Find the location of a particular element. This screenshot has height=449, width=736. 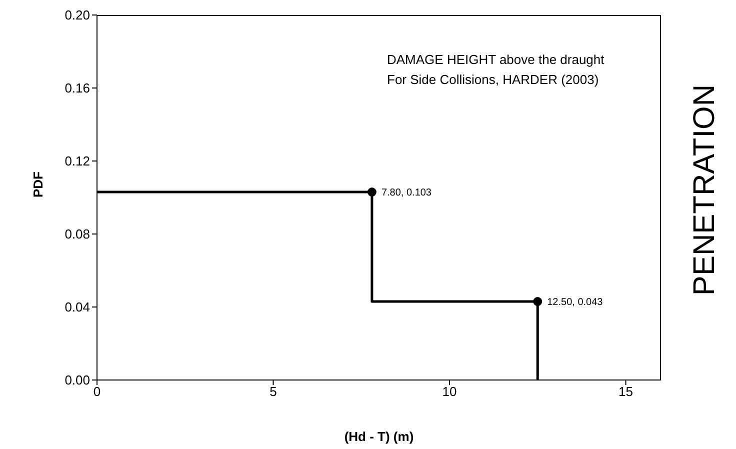

x-tick-label: 0 is located at coordinates (97, 392).